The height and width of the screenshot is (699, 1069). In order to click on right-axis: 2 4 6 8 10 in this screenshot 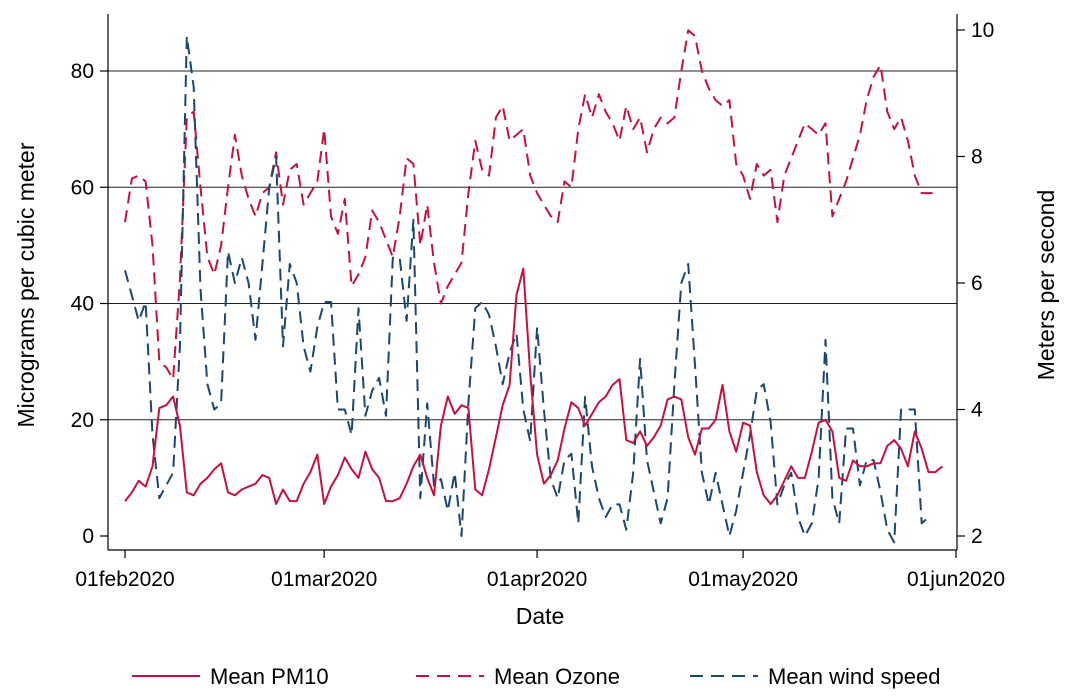, I will do `click(975, 282)`.